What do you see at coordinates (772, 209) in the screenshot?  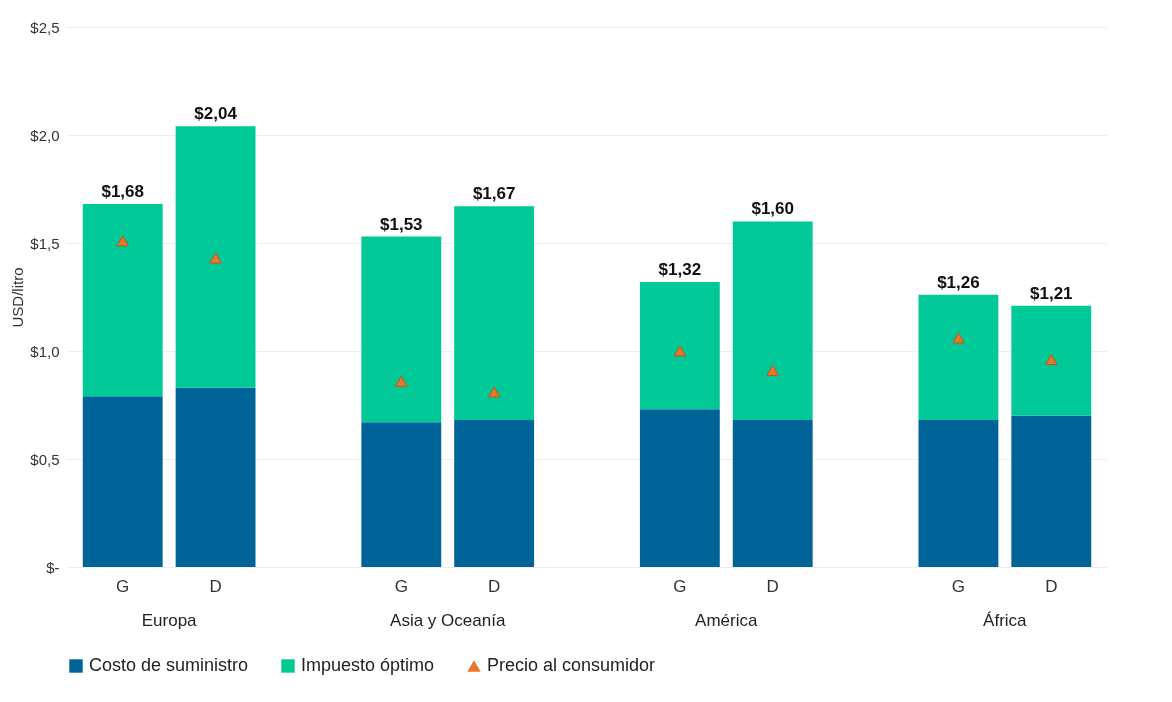 I see `total-label: $1,60` at bounding box center [772, 209].